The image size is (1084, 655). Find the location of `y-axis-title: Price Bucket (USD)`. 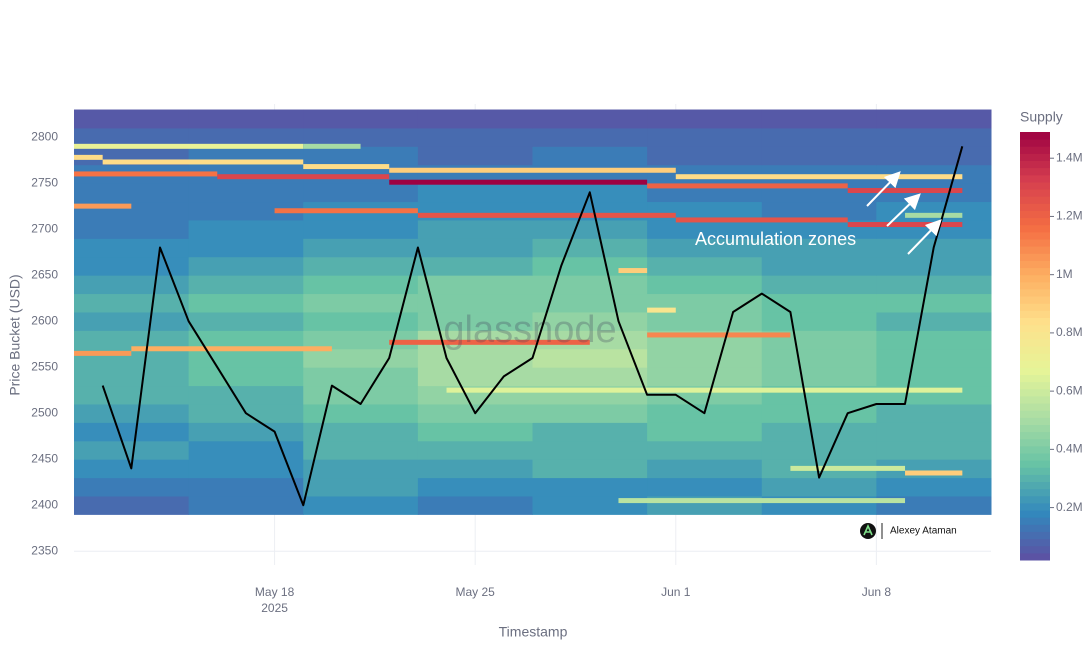

y-axis-title: Price Bucket (USD) is located at coordinates (15, 334).